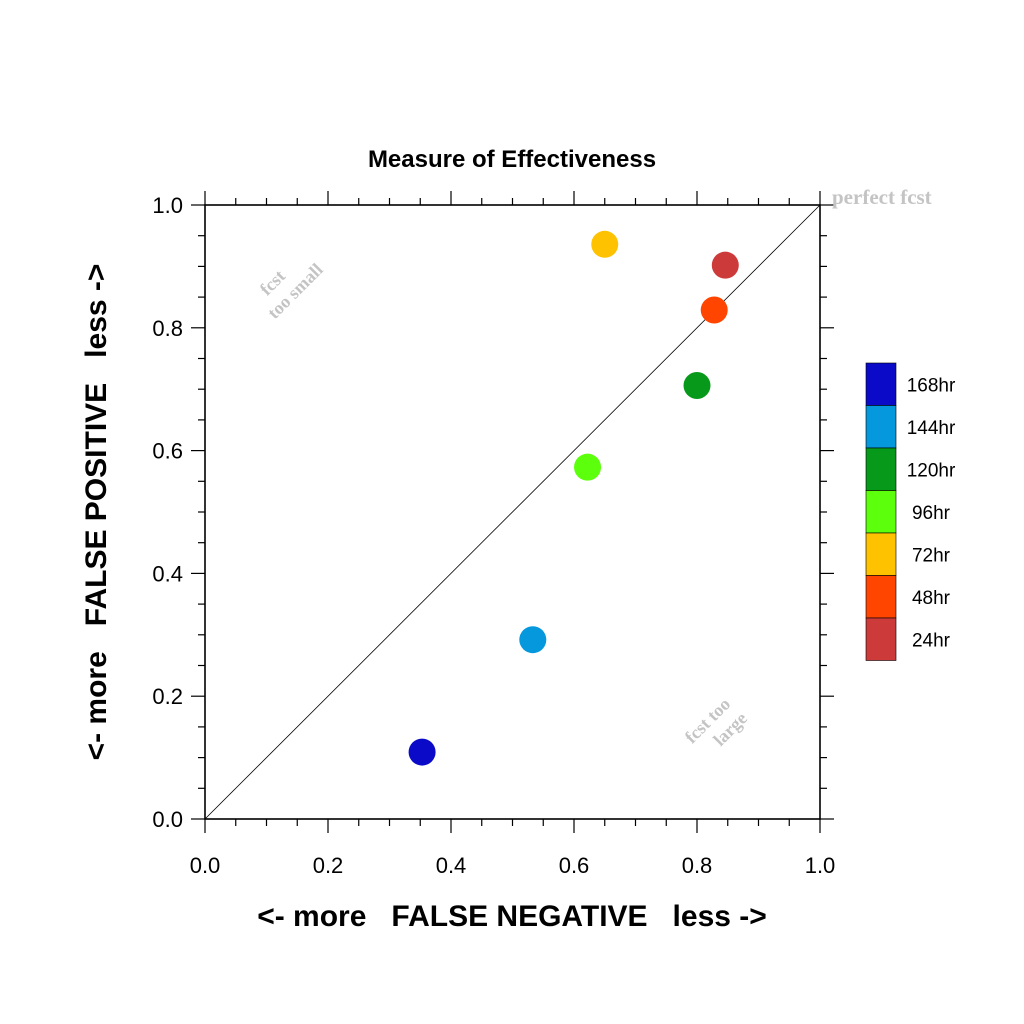  Describe the element at coordinates (931, 640) in the screenshot. I see `legend-label-24hr: 24hr` at that location.